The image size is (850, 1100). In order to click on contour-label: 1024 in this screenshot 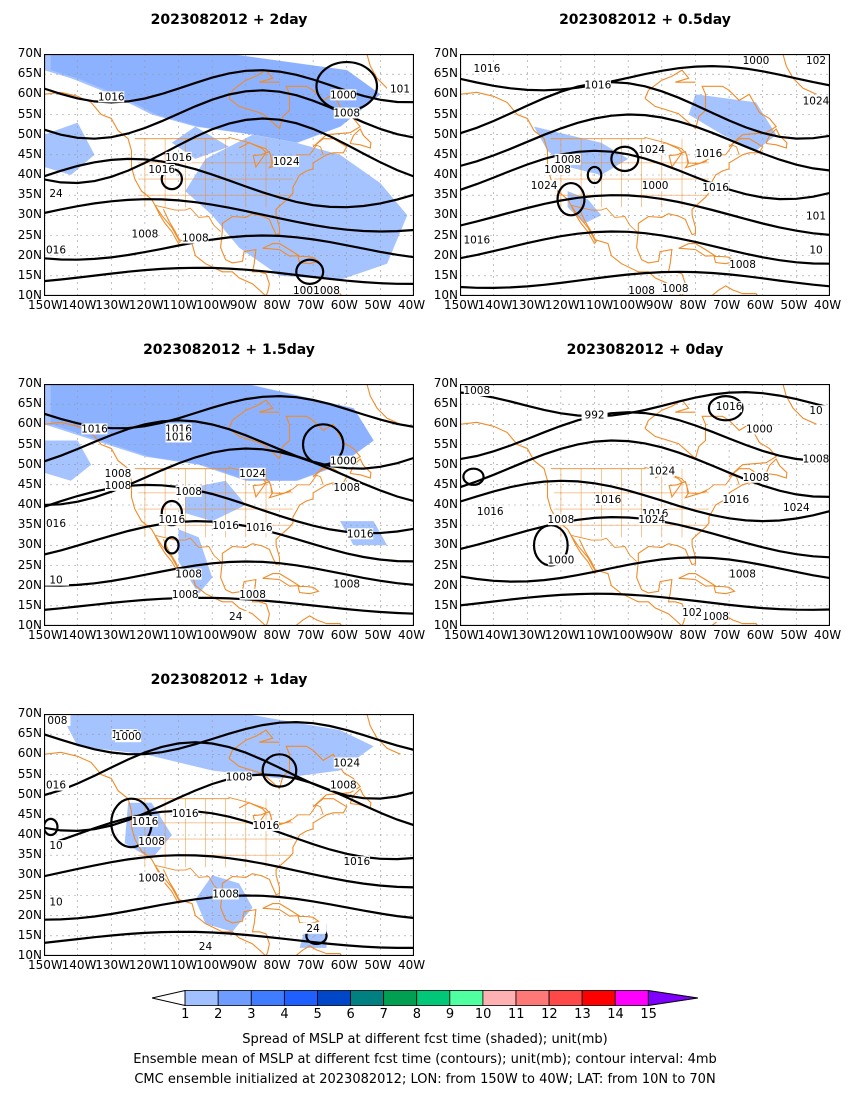, I will do `click(651, 150)`.